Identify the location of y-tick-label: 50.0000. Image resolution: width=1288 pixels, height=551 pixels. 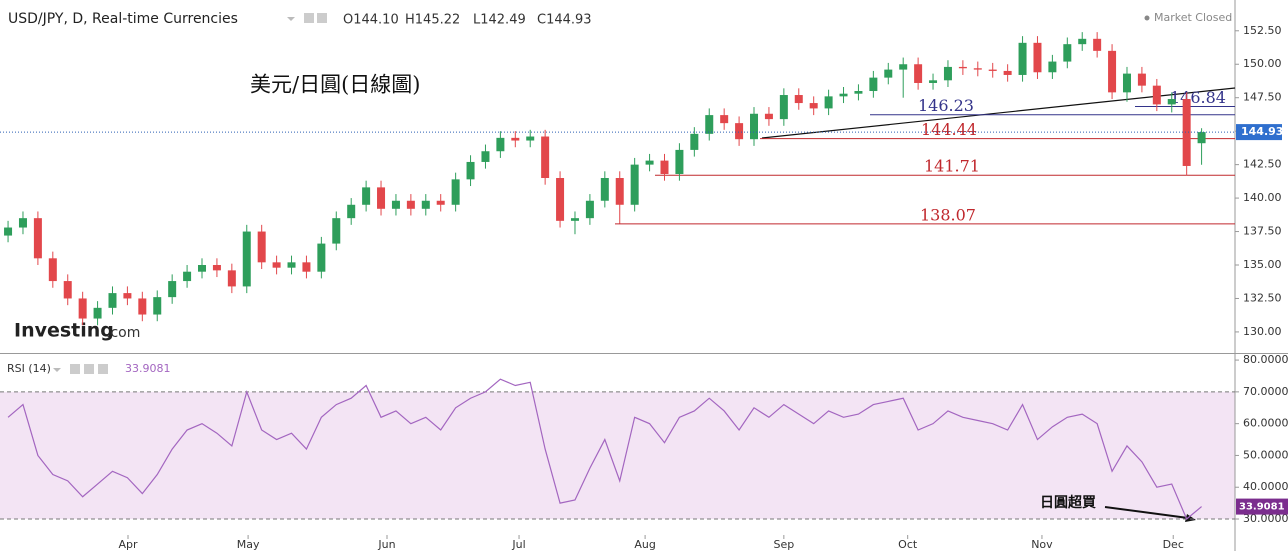
(1265, 454).